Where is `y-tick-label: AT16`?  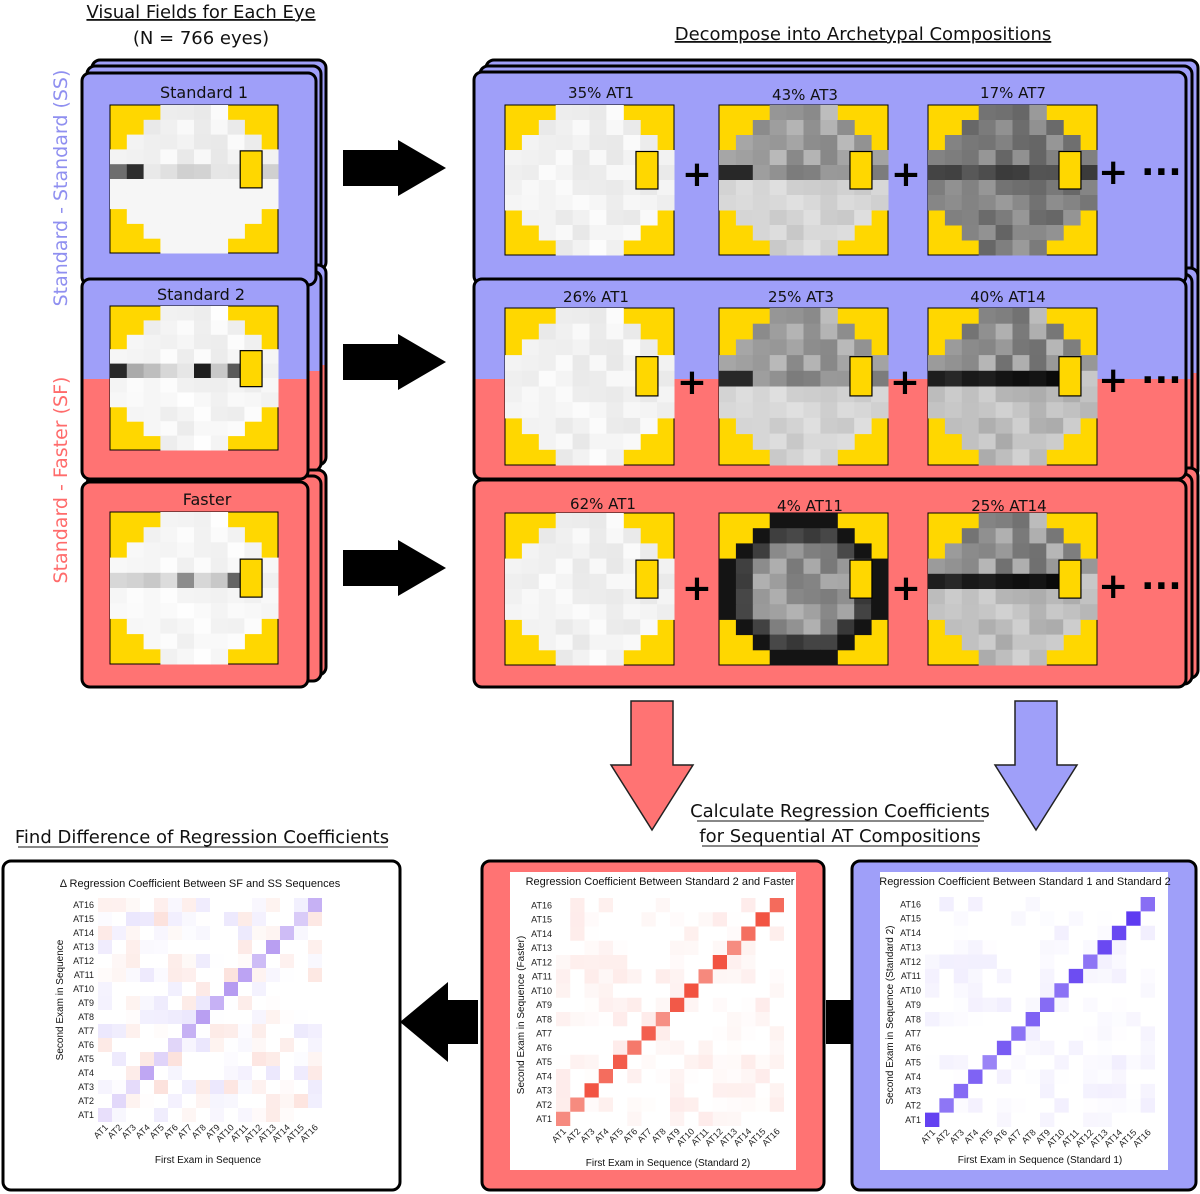 y-tick-label: AT16 is located at coordinates (83, 905).